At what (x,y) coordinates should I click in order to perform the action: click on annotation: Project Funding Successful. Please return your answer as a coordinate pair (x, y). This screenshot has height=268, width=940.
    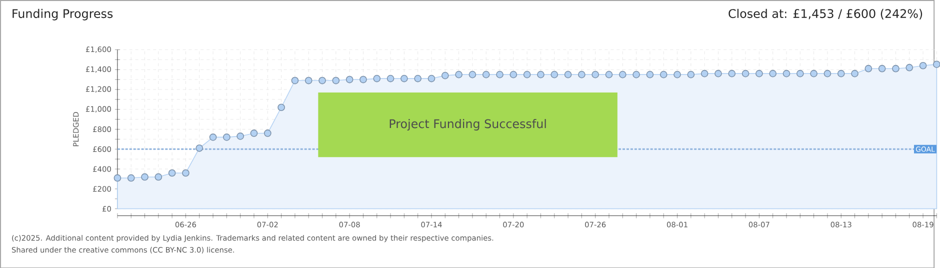
    Looking at the image, I should click on (468, 124).